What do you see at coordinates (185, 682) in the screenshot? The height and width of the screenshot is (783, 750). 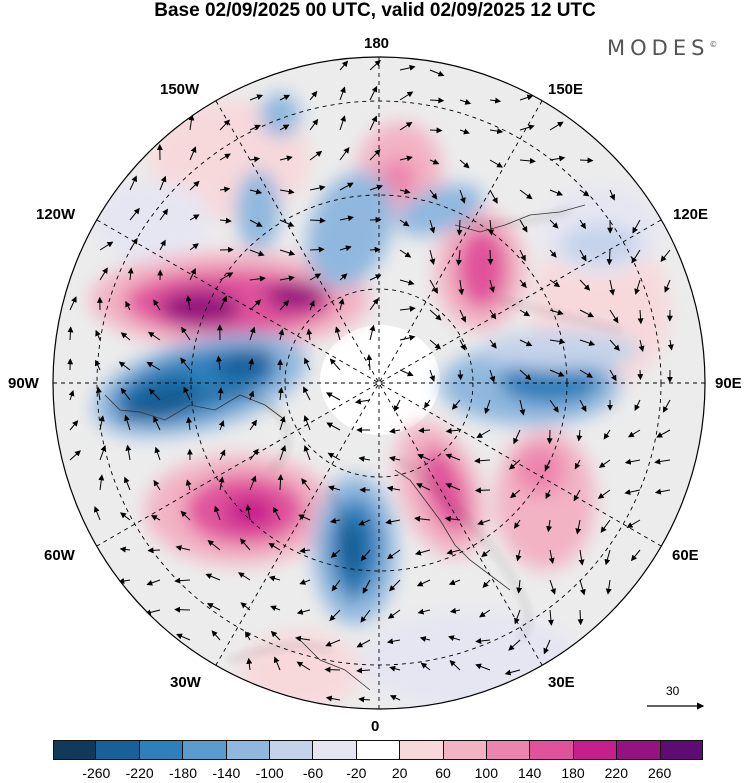 I see `lon-label-30w: 30W` at bounding box center [185, 682].